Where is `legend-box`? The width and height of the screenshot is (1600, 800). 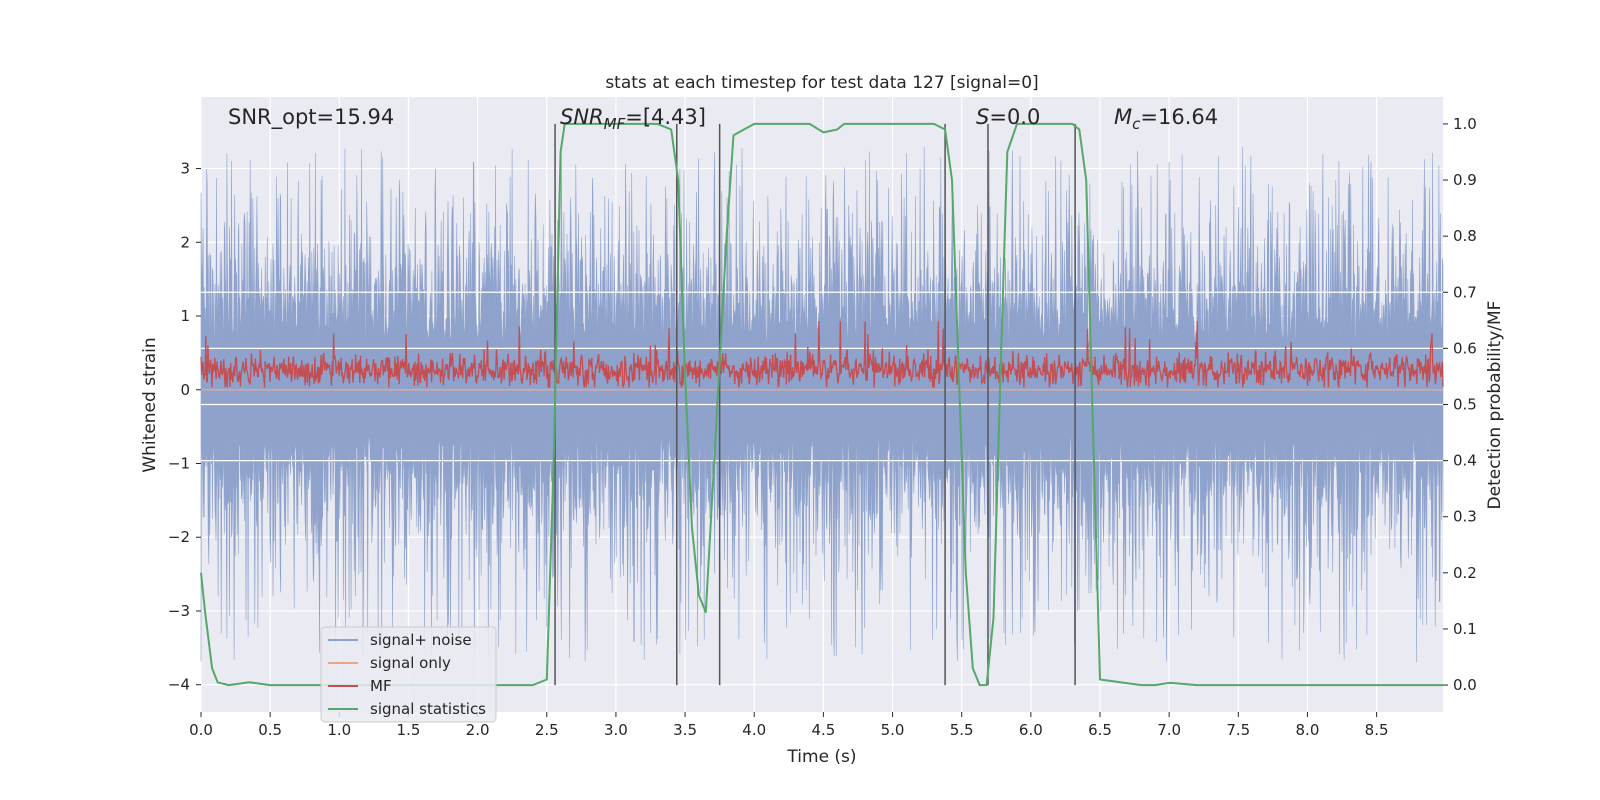 legend-box is located at coordinates (408, 674).